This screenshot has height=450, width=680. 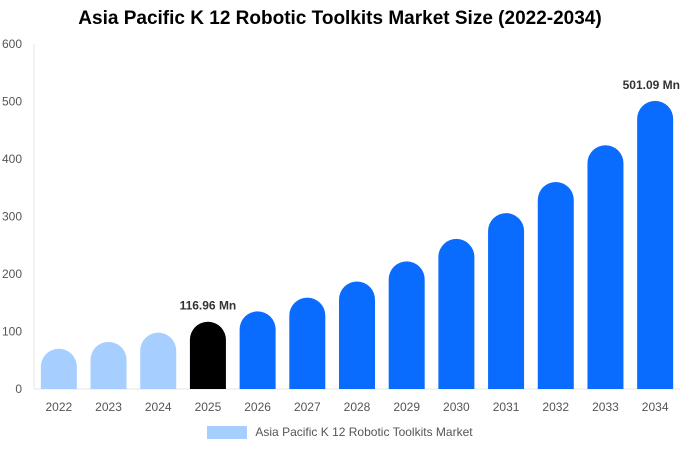 I want to click on x-tick-label: 2033, so click(x=605, y=407).